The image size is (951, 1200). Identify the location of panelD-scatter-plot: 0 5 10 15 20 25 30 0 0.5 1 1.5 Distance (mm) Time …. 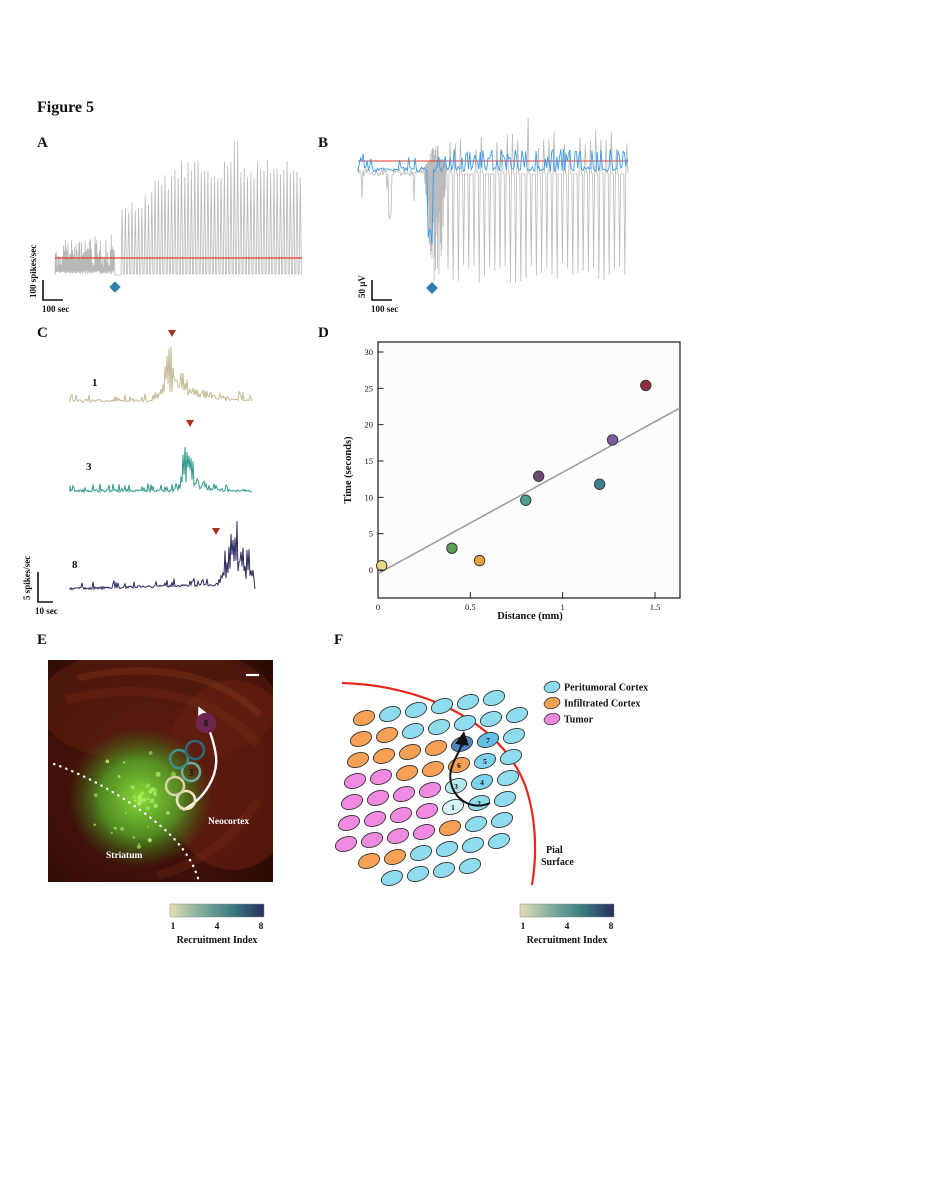
(512, 481).